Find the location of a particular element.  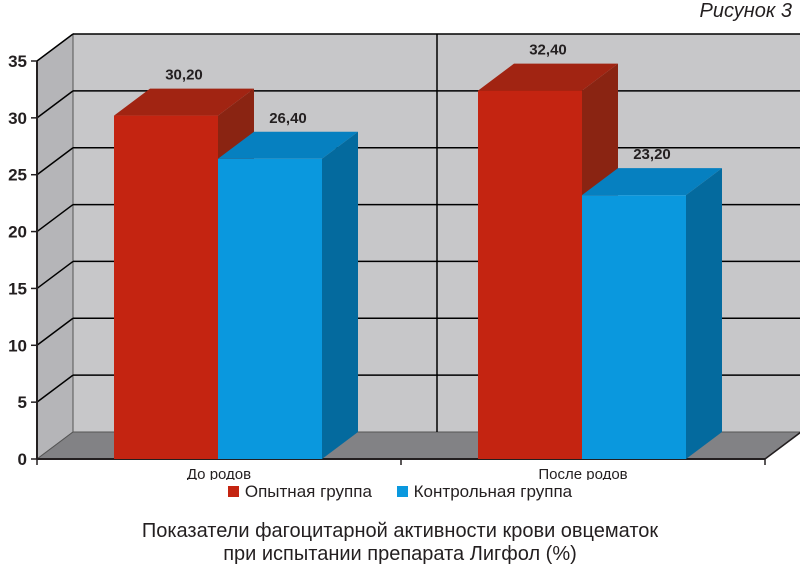

x-axis-depth is located at coordinates (782, 445).